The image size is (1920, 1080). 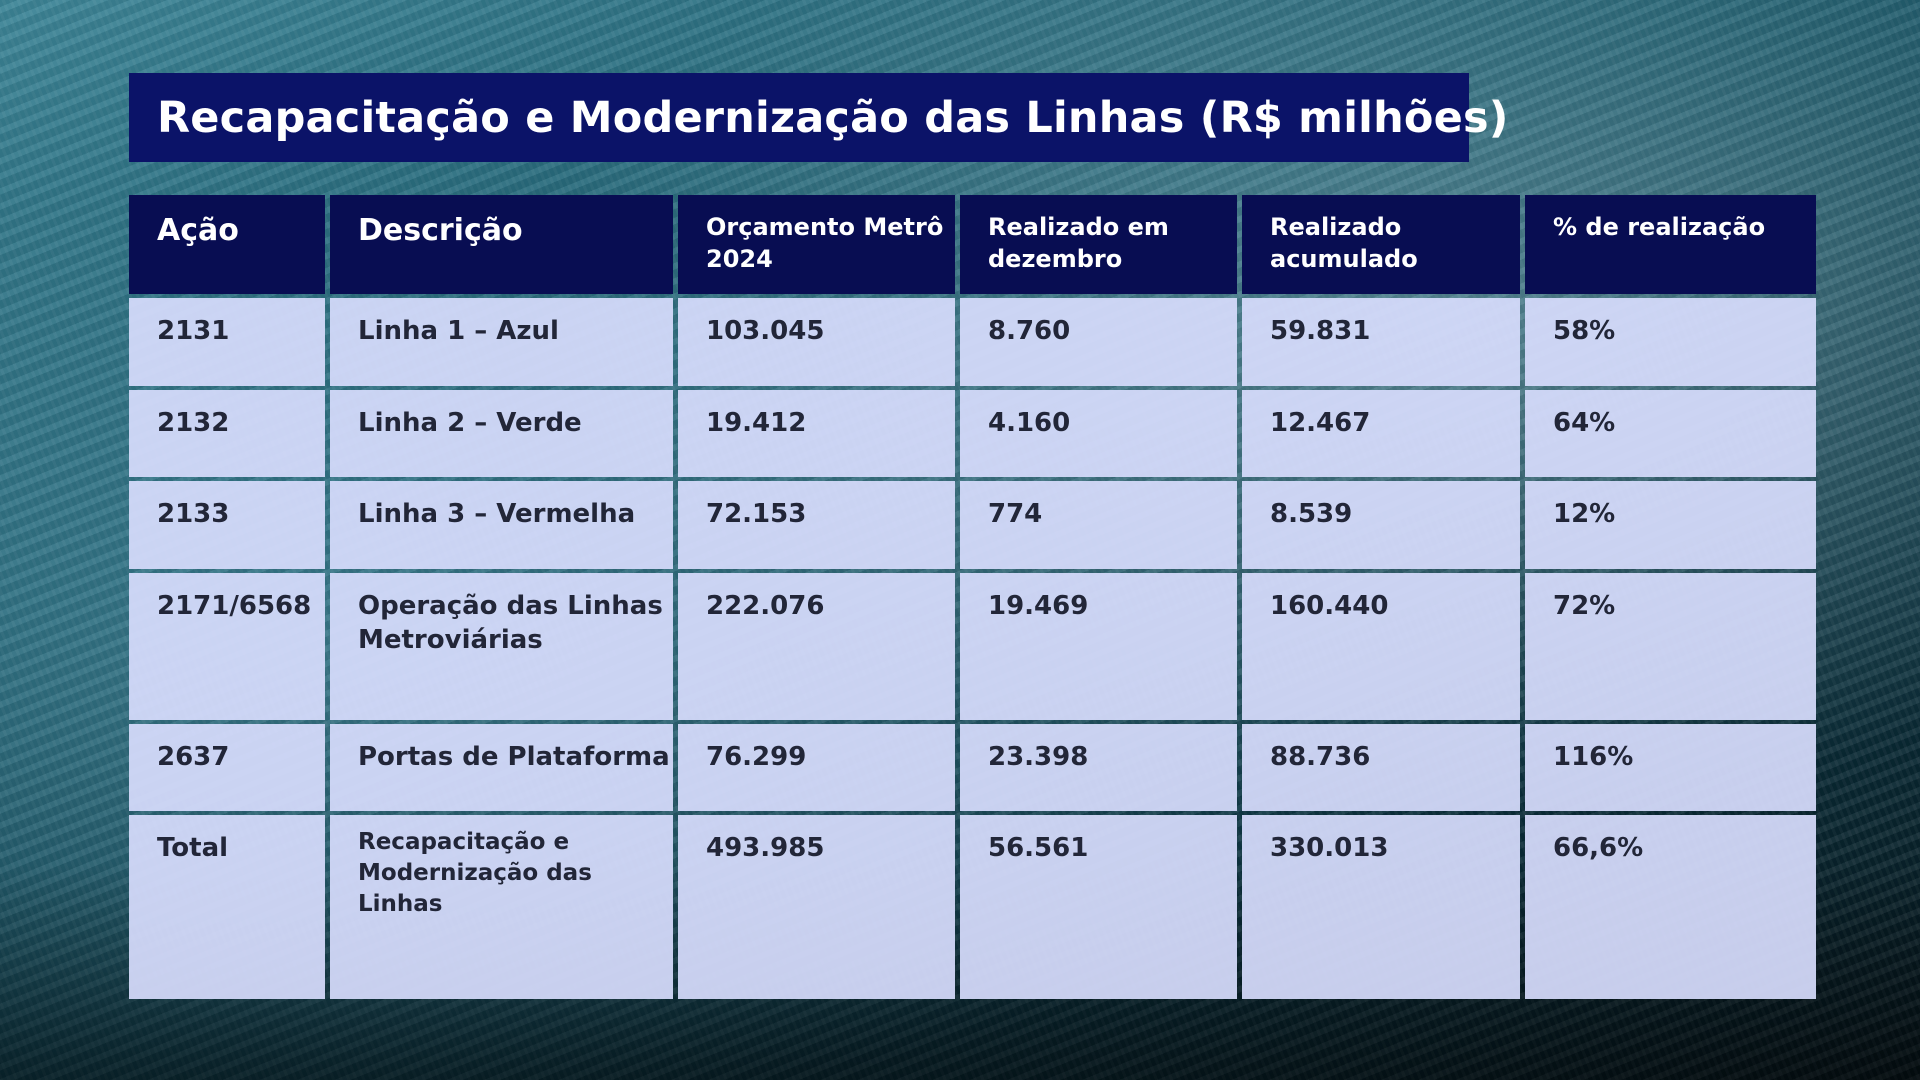 What do you see at coordinates (1381, 907) in the screenshot?
I see `cell-realizado-acumulado: 330.013` at bounding box center [1381, 907].